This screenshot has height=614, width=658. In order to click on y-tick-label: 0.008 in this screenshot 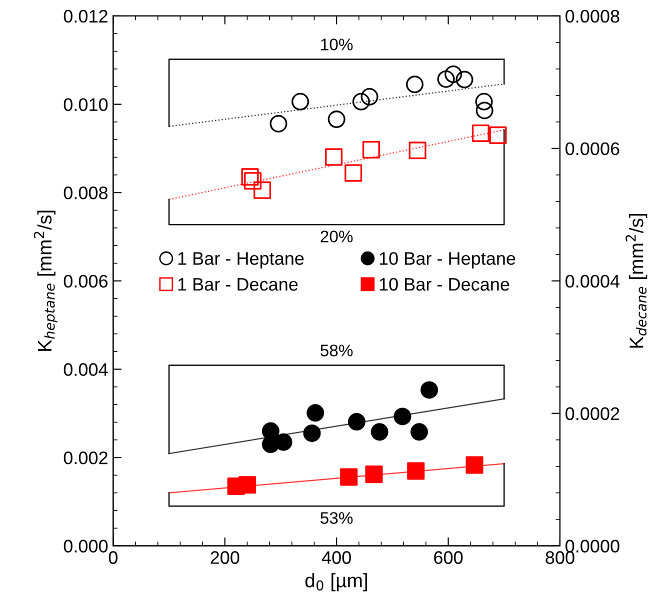, I will do `click(86, 193)`.